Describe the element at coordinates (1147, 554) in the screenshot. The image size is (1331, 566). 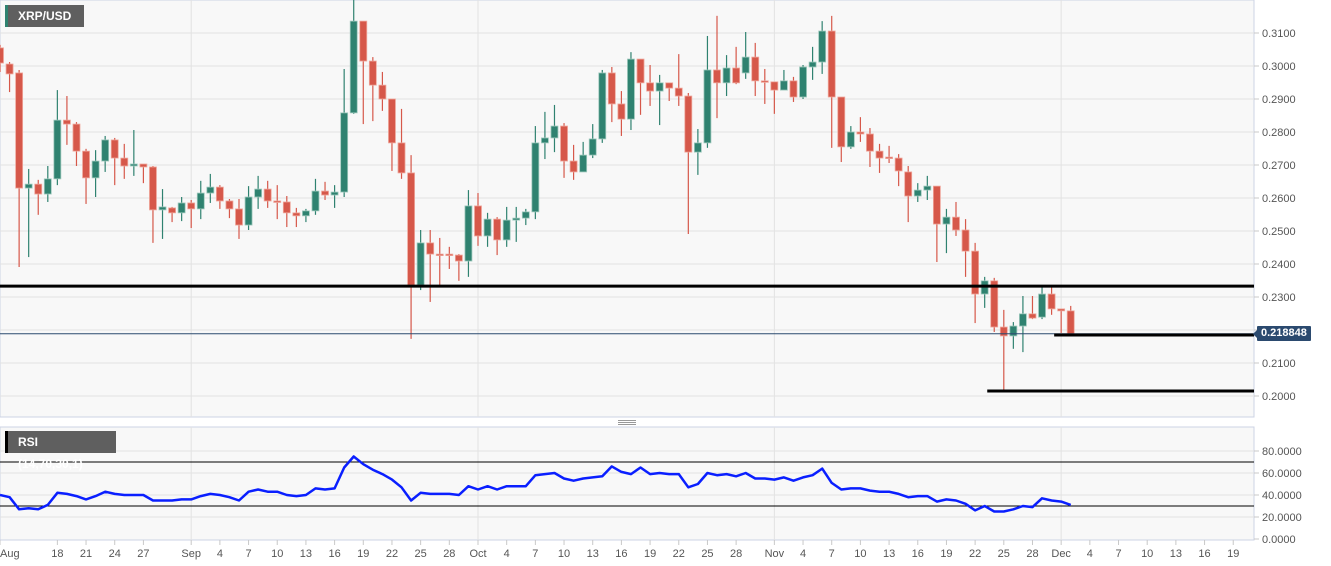
I see `x-tick-label: 10` at that location.